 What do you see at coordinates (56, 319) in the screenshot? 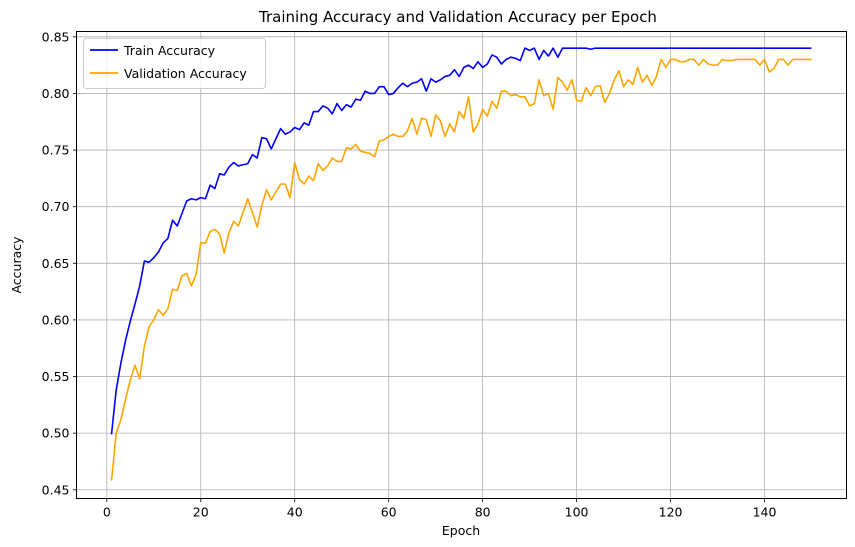
I see `y-tick-label: 0.60` at bounding box center [56, 319].